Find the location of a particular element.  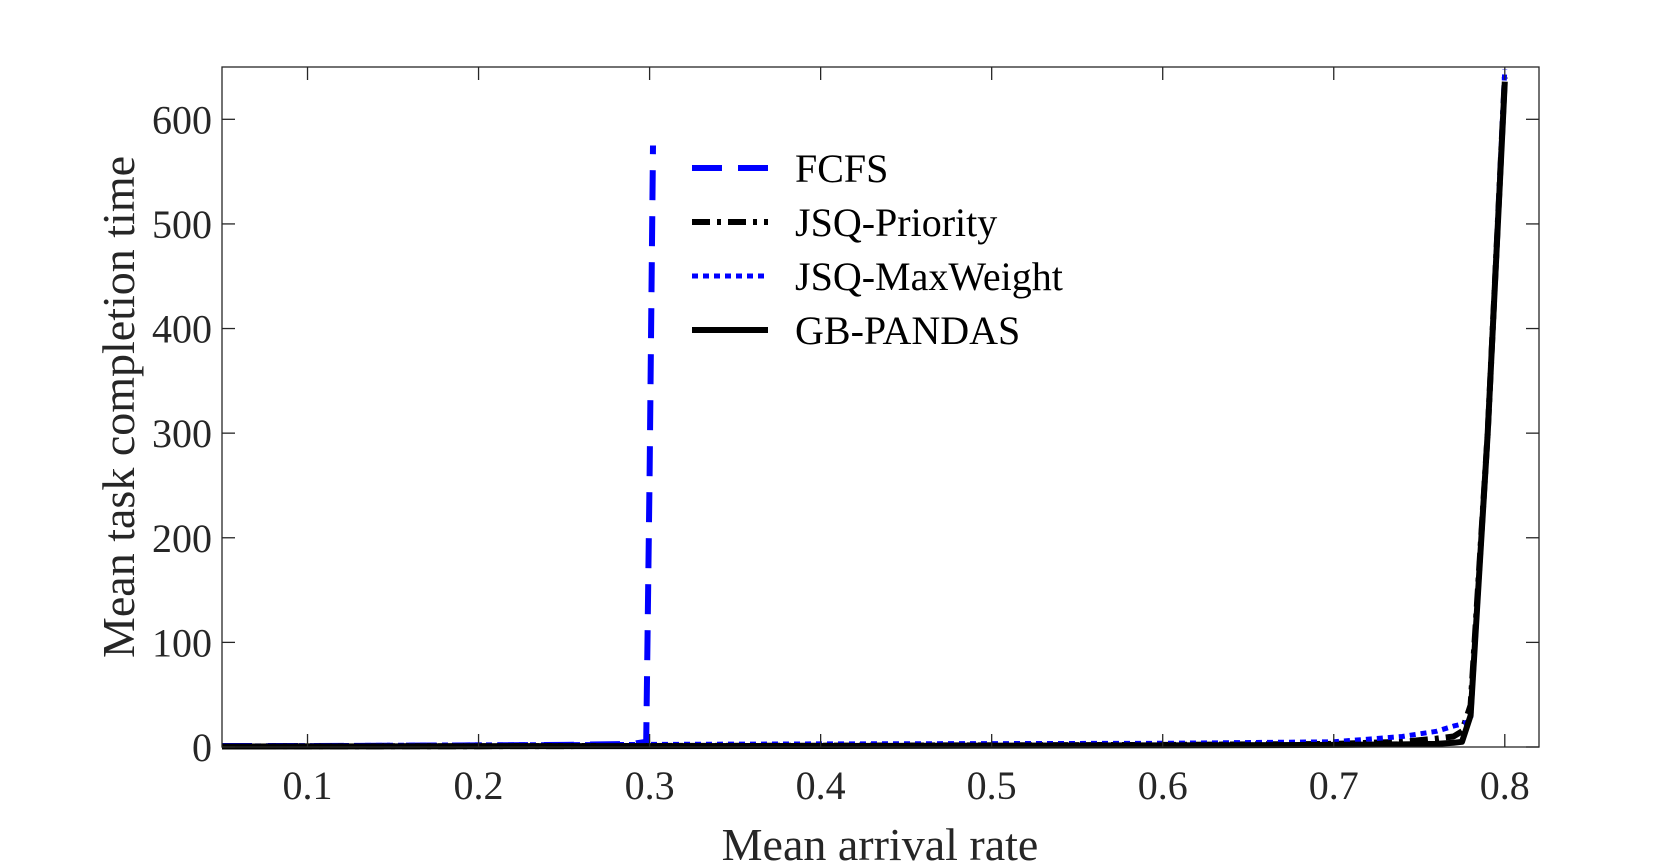

y-axis-title: Mean task completion time is located at coordinates (118, 407).